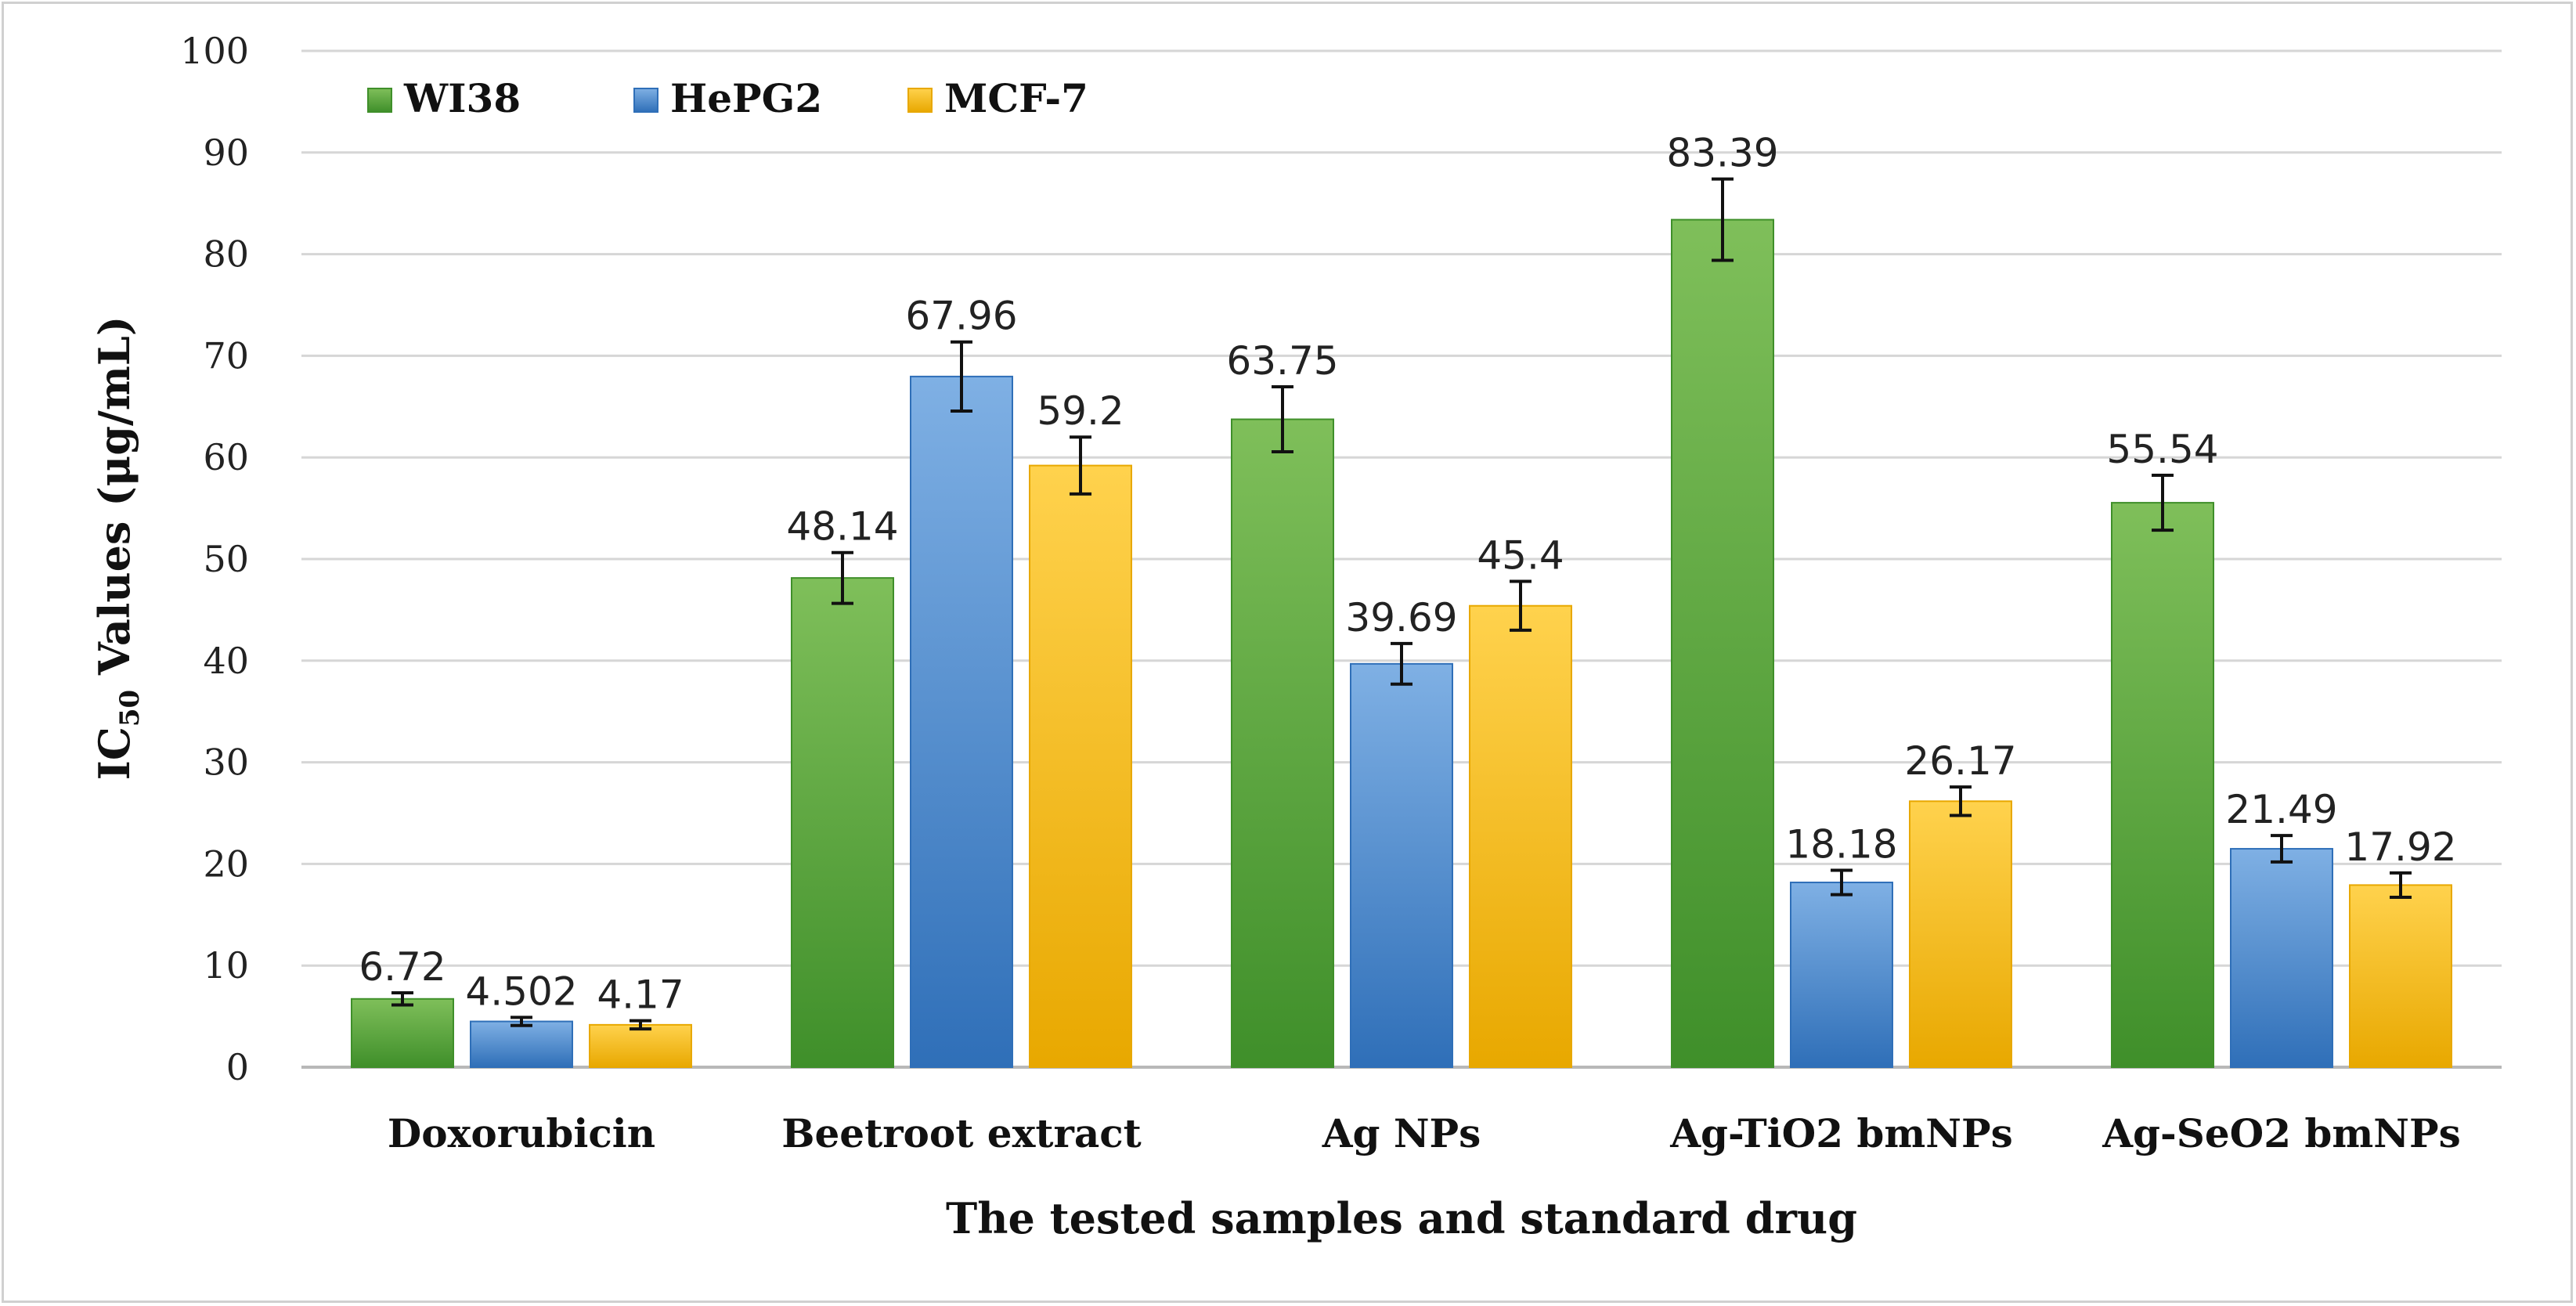 Image resolution: width=2576 pixels, height=1306 pixels. I want to click on y-tick-label: 40, so click(226, 661).